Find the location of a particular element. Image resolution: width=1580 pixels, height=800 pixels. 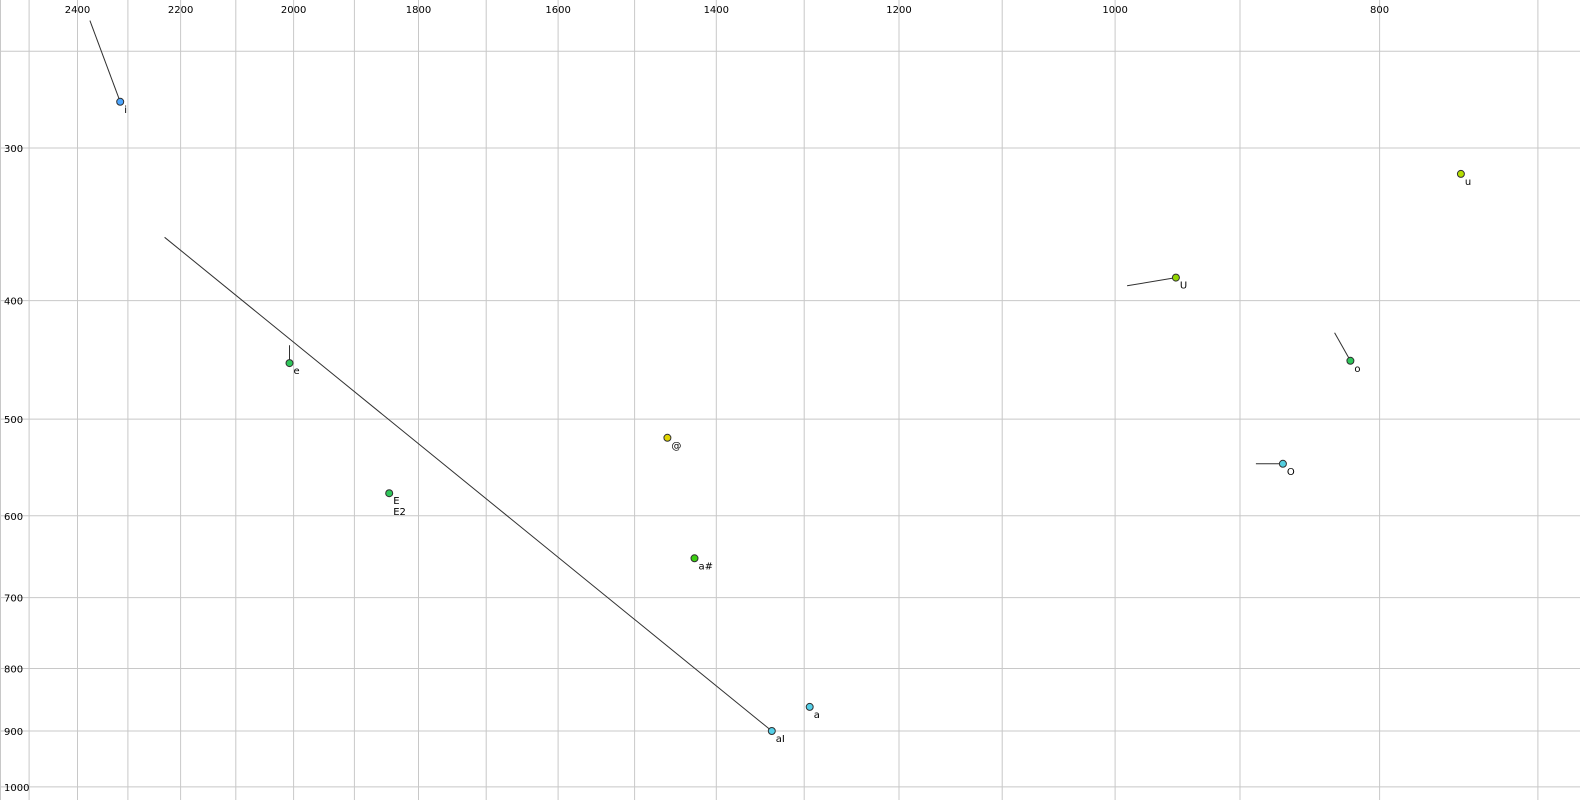

x-tick-label: 1400 is located at coordinates (716, 10).